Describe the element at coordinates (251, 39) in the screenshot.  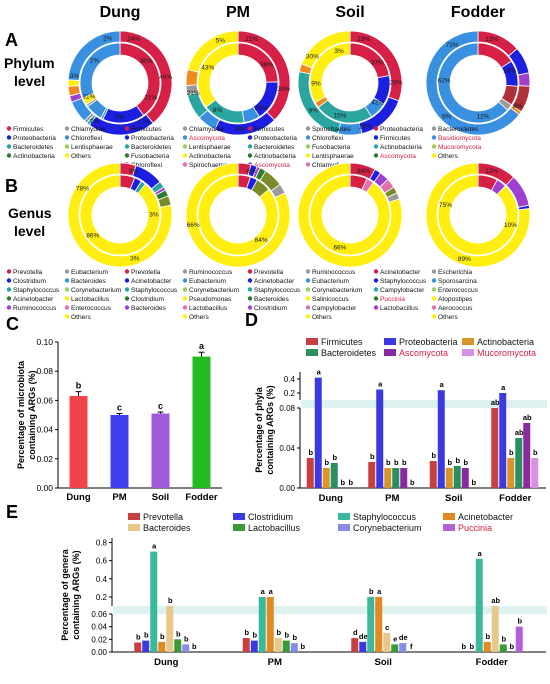
I see `slice-label: 21%` at that location.